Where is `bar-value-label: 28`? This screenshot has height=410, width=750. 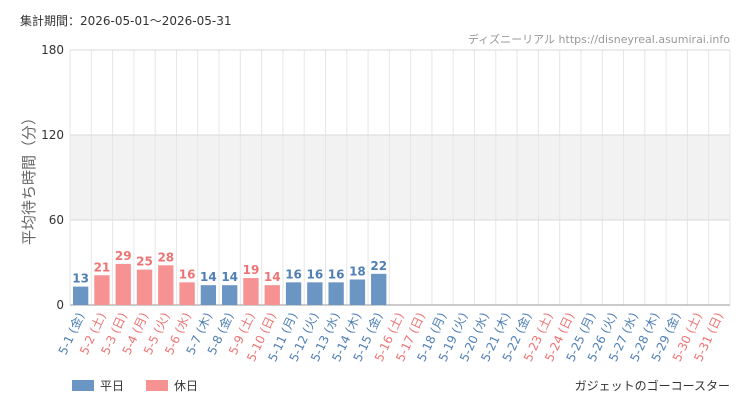 bar-value-label: 28 is located at coordinates (165, 257).